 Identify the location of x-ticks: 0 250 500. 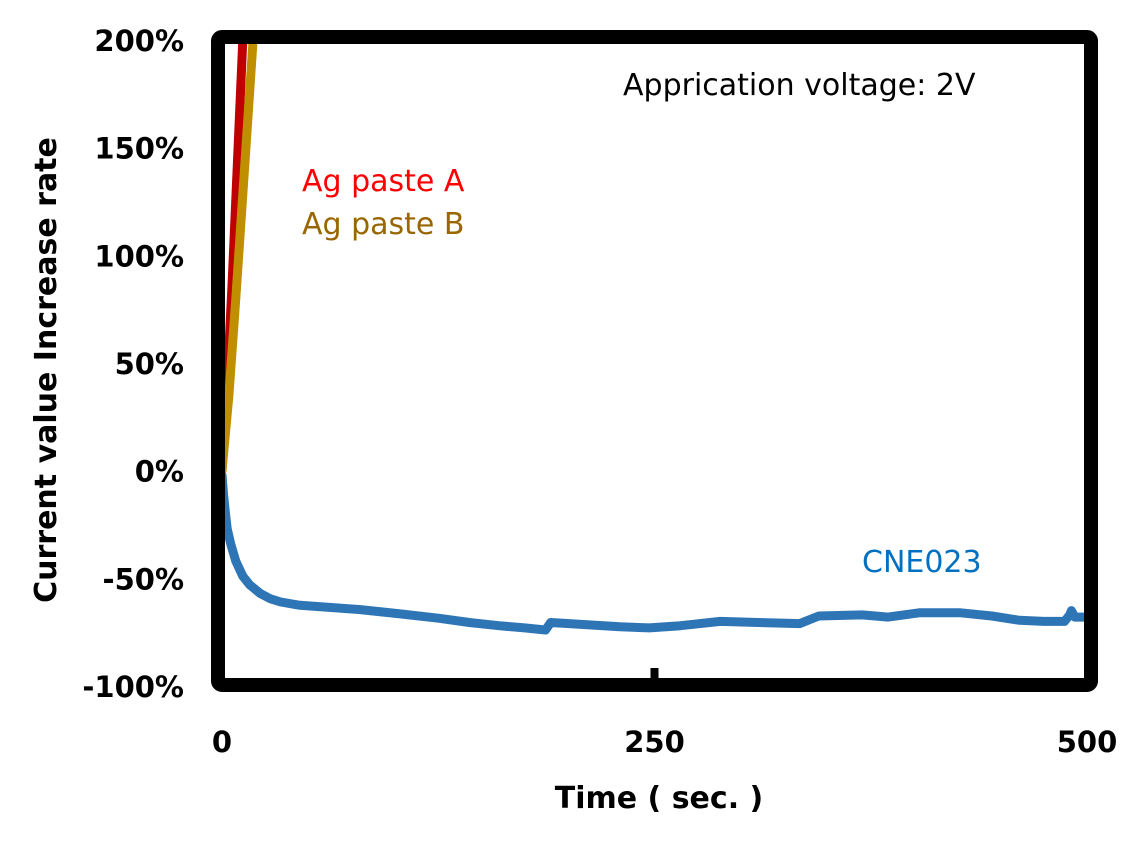
(664, 713).